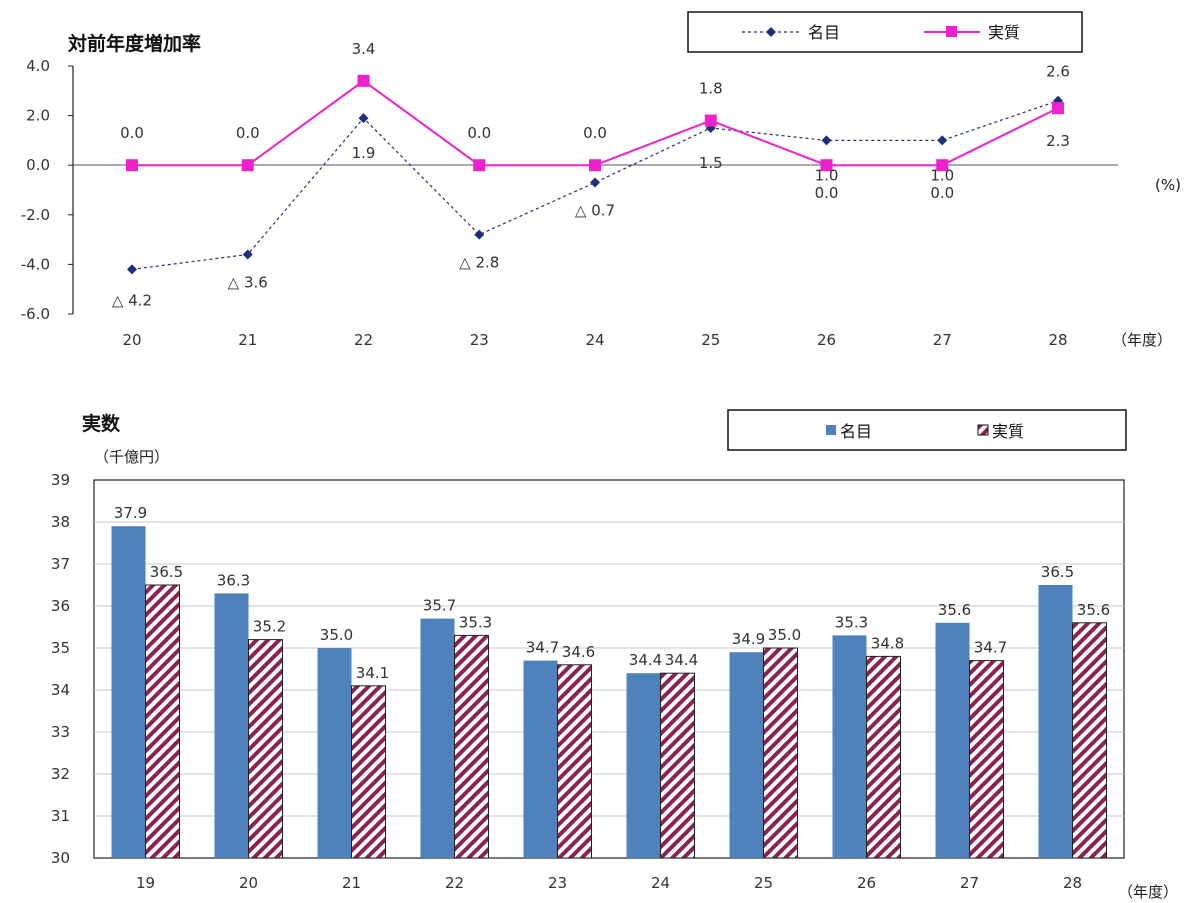 The height and width of the screenshot is (903, 1189). Describe the element at coordinates (969, 883) in the screenshot. I see `actual-x-tick-label: 27` at that location.